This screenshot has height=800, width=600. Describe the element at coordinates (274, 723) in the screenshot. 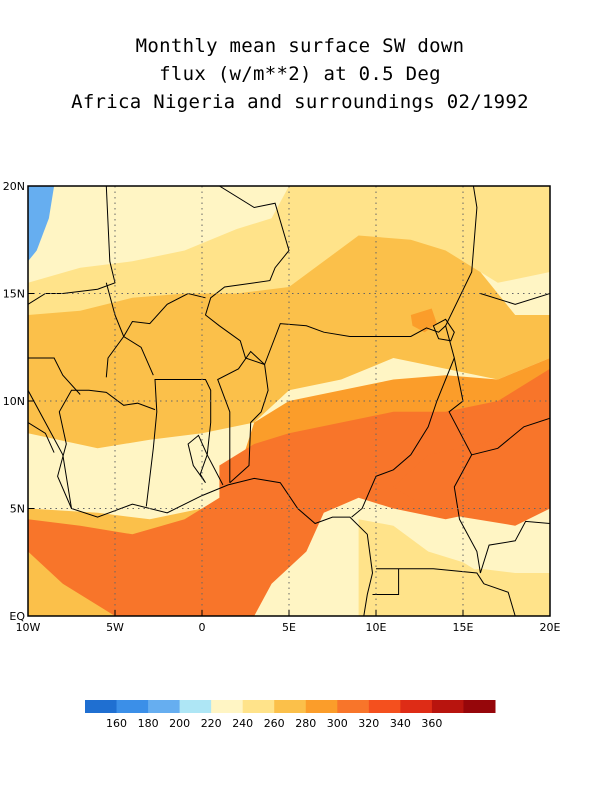

I see `colorbar-label: 260` at that location.